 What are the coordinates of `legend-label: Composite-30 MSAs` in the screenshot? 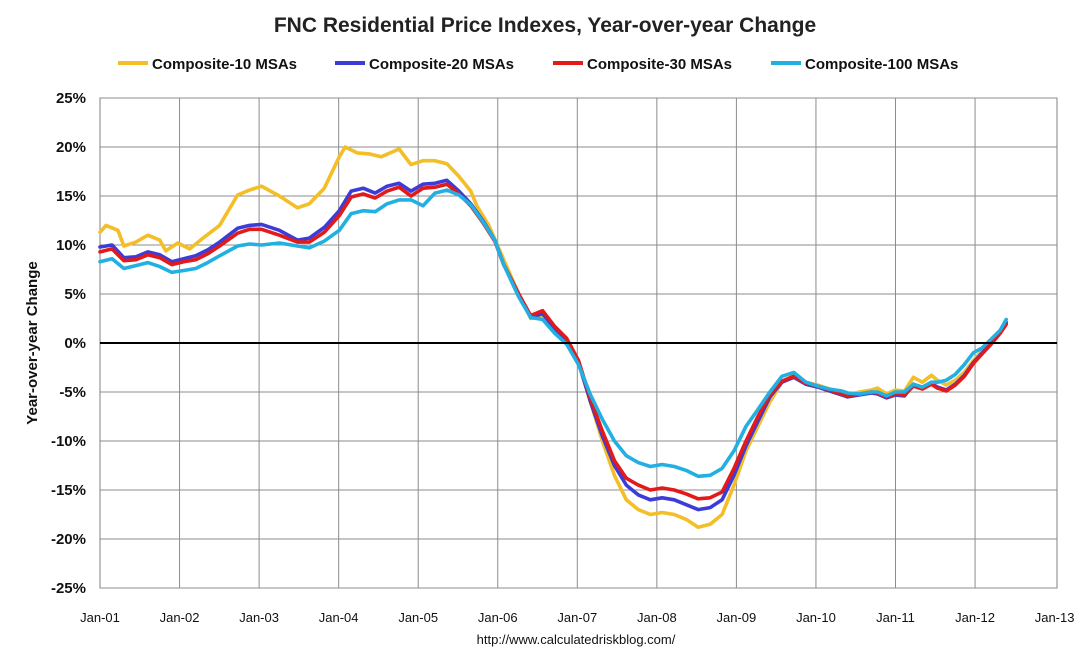 It's located at (659, 64).